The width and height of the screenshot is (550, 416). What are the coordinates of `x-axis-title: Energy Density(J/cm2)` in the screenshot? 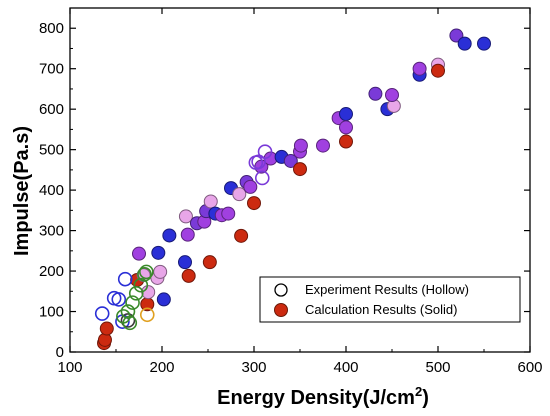 It's located at (323, 396).